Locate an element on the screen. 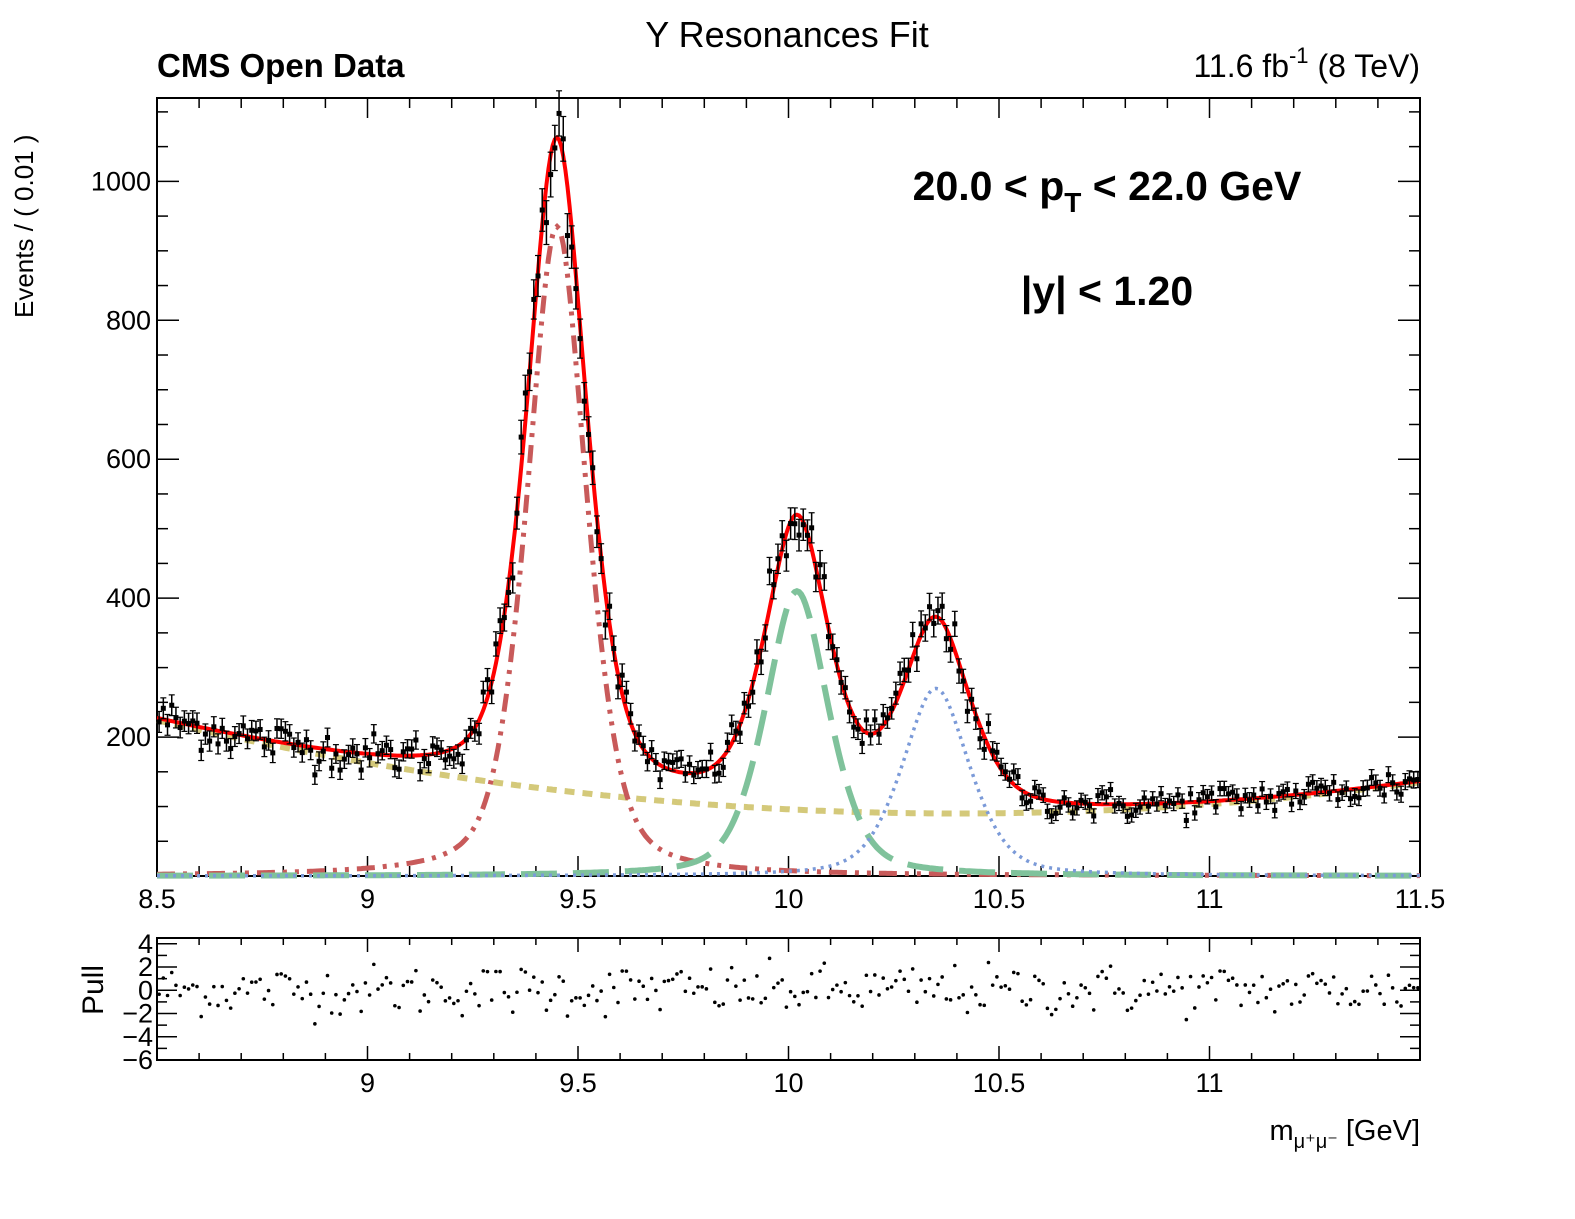 This screenshot has width=1575, height=1219. pull-axis-label: Pull is located at coordinates (93, 990).